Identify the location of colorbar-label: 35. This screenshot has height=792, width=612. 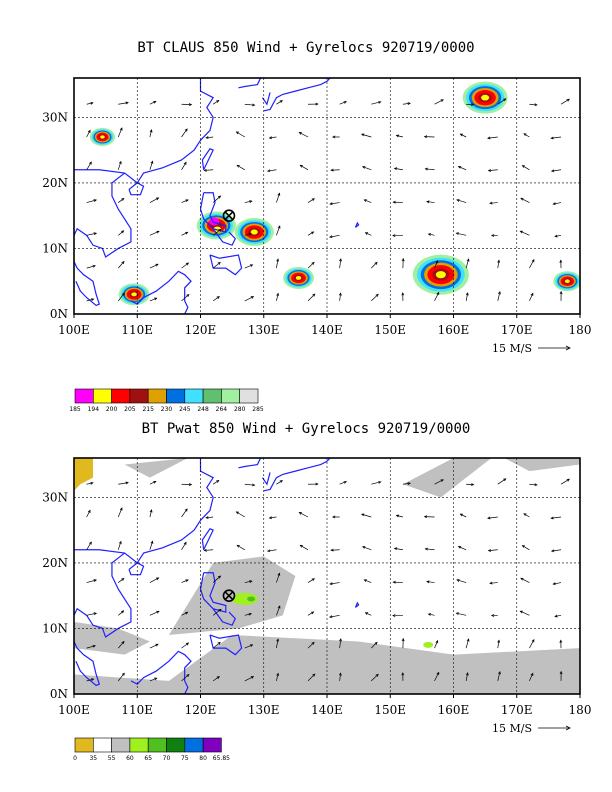
(93, 758).